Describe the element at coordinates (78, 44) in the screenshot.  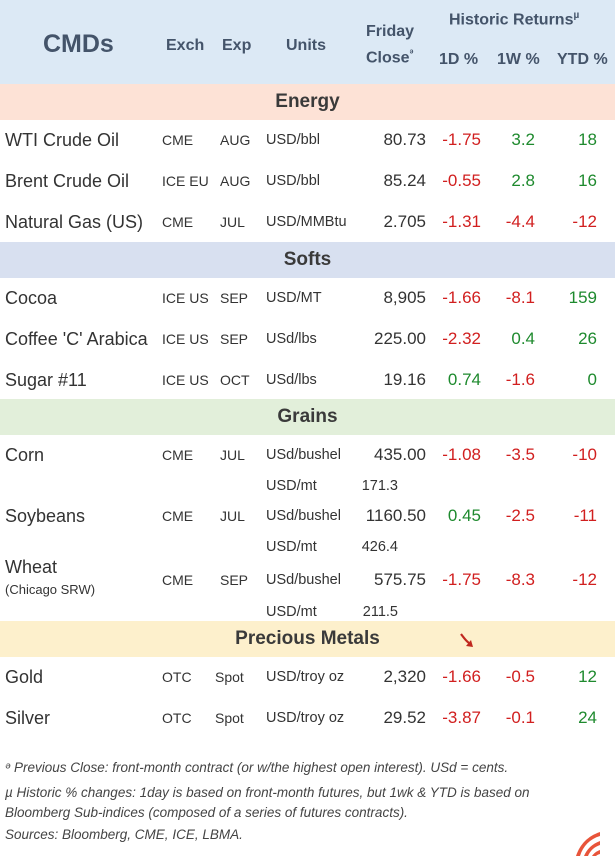
I see `table-title: CMDs` at that location.